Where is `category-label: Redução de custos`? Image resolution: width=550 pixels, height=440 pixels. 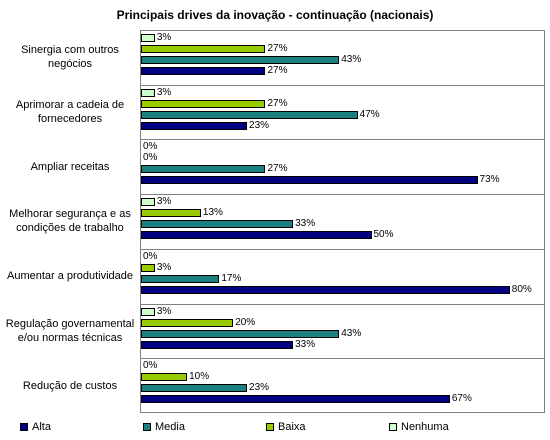 category-label: Redução de custos is located at coordinates (70, 385).